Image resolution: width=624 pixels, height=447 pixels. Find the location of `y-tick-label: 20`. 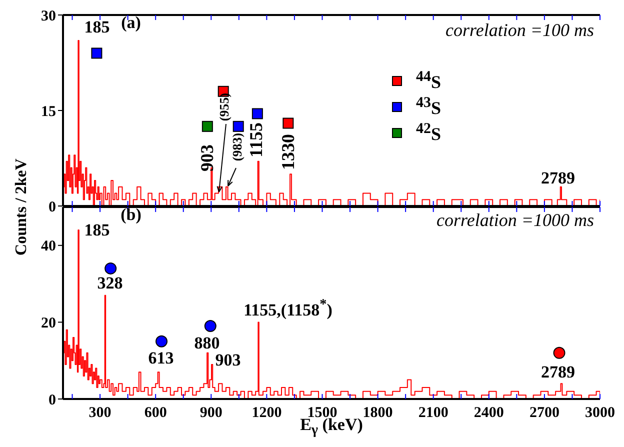

y-tick-label: 20 is located at coordinates (48, 324).